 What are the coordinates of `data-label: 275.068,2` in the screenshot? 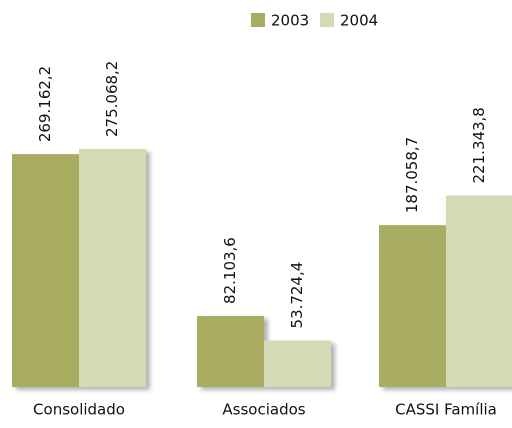 It's located at (112, 99).